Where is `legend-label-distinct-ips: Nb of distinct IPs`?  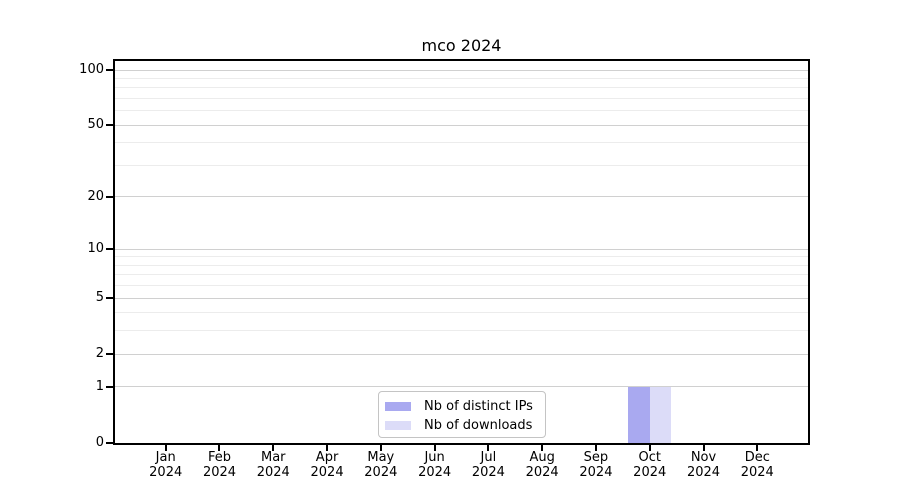
legend-label-distinct-ips: Nb of distinct IPs is located at coordinates (478, 406).